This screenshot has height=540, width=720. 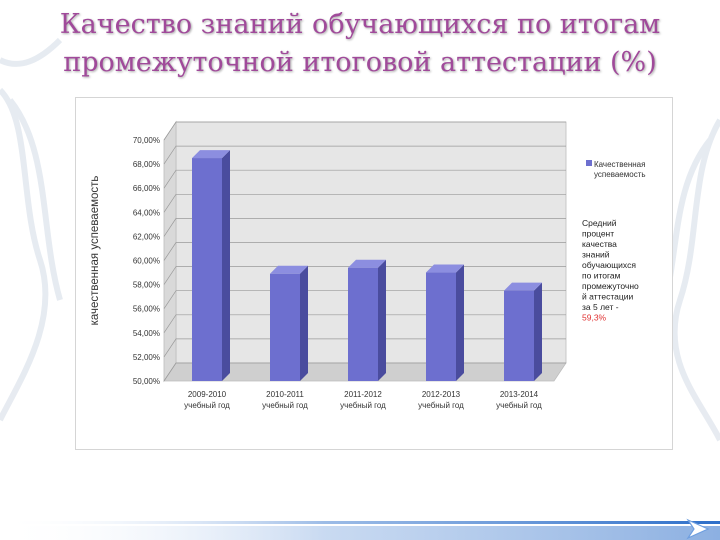 What do you see at coordinates (599, 244) in the screenshot?
I see `annotation-line: качества` at bounding box center [599, 244].